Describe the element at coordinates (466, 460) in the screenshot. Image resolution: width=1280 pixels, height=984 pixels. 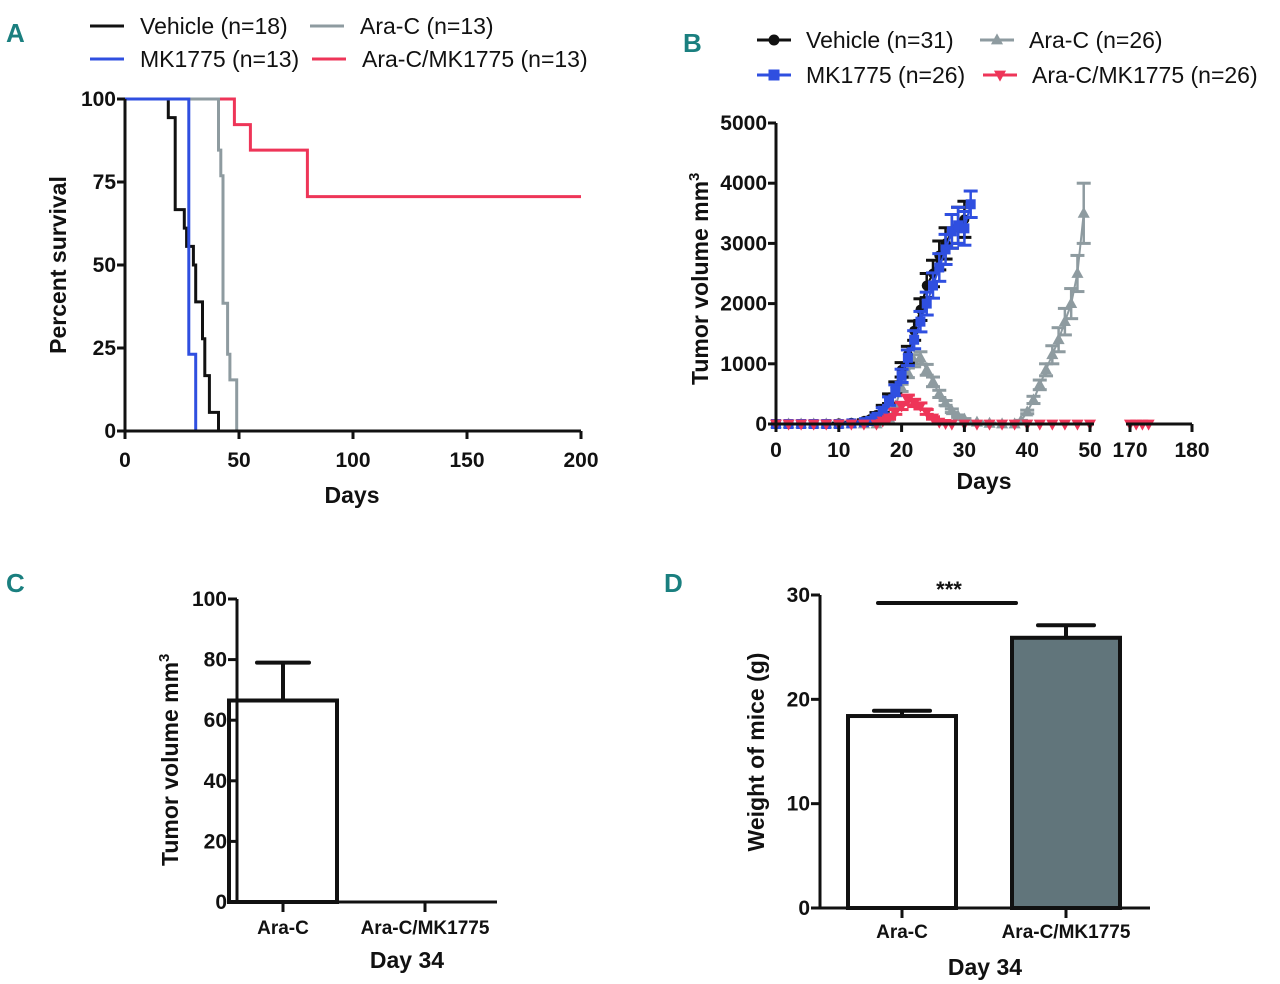
I see `panel-a-x-tick-label: 150` at that location.